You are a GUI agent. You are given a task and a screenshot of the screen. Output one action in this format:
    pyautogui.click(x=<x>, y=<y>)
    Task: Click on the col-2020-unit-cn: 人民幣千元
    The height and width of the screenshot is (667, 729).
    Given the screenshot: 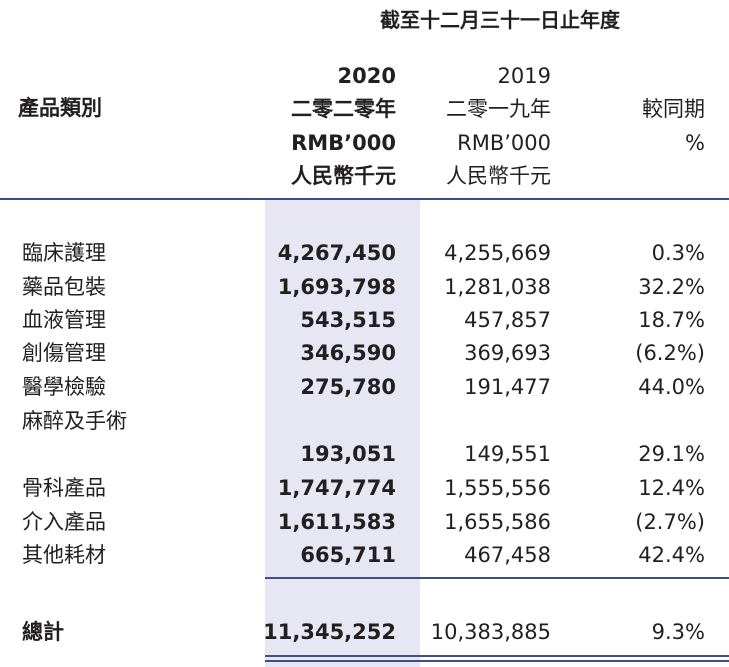 What is the action you would take?
    pyautogui.click(x=343, y=176)
    